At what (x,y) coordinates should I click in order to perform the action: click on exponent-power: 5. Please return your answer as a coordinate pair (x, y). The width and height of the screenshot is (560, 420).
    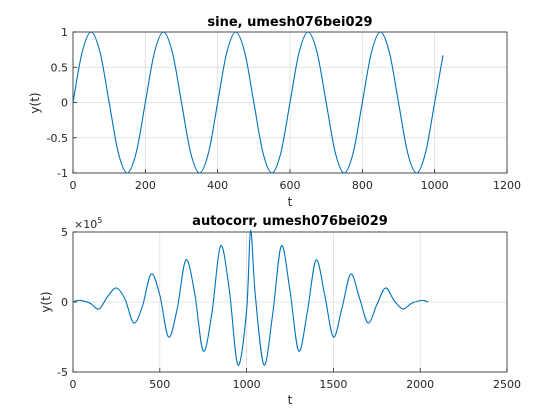
    Looking at the image, I should click on (99, 220).